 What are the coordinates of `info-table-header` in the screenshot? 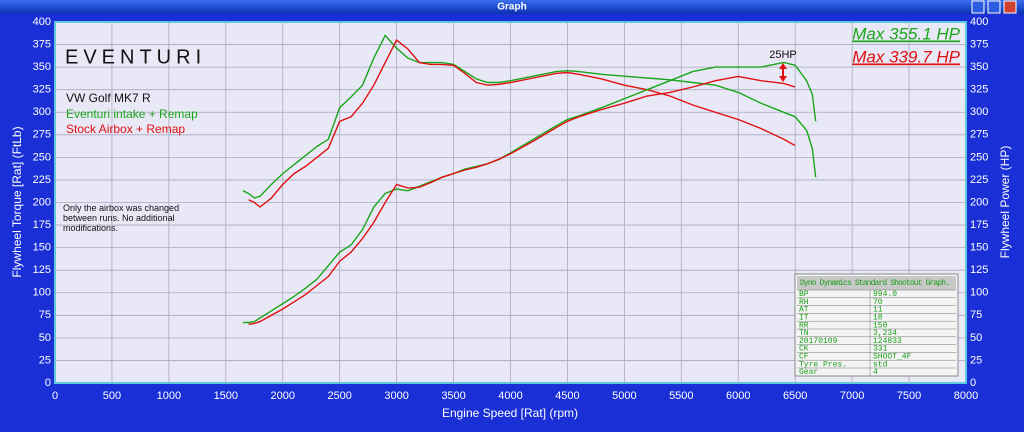 It's located at (876, 283).